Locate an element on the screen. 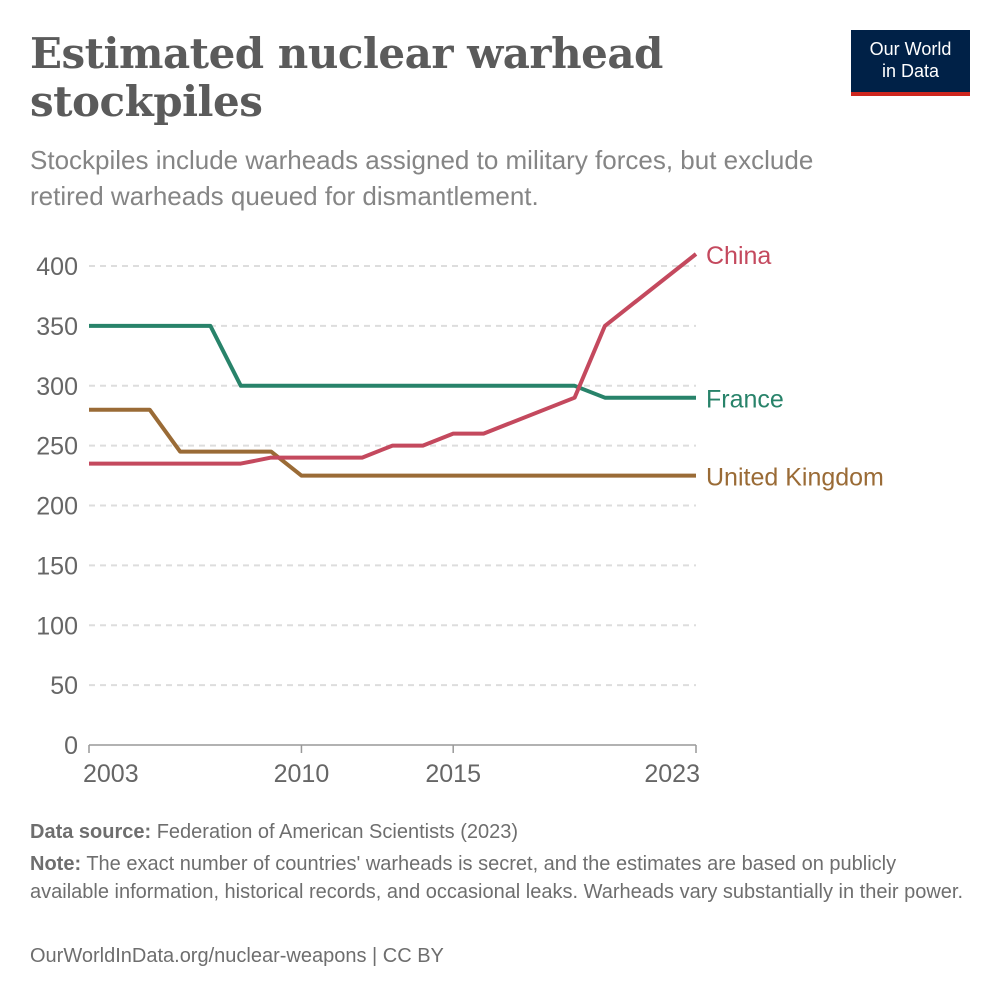 This screenshot has width=1000, height=1000. y-tick-label: 300 is located at coordinates (57, 387).